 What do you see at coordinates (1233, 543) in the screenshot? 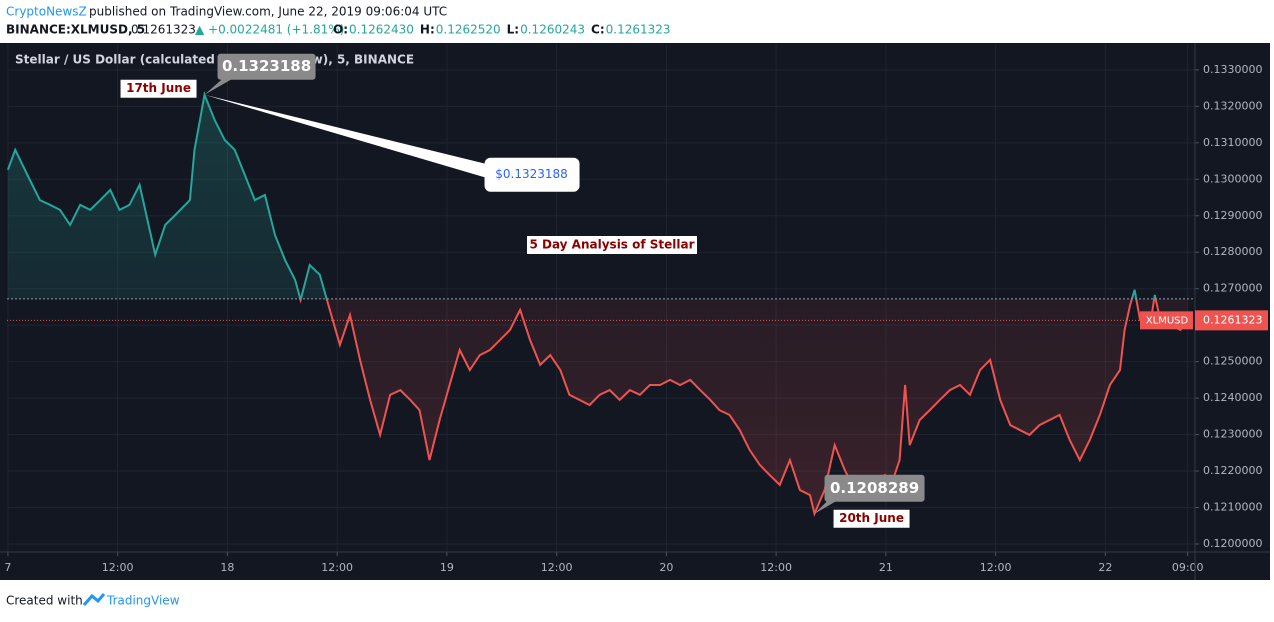
I see `y-tick-label: 0.1200000` at bounding box center [1233, 543].